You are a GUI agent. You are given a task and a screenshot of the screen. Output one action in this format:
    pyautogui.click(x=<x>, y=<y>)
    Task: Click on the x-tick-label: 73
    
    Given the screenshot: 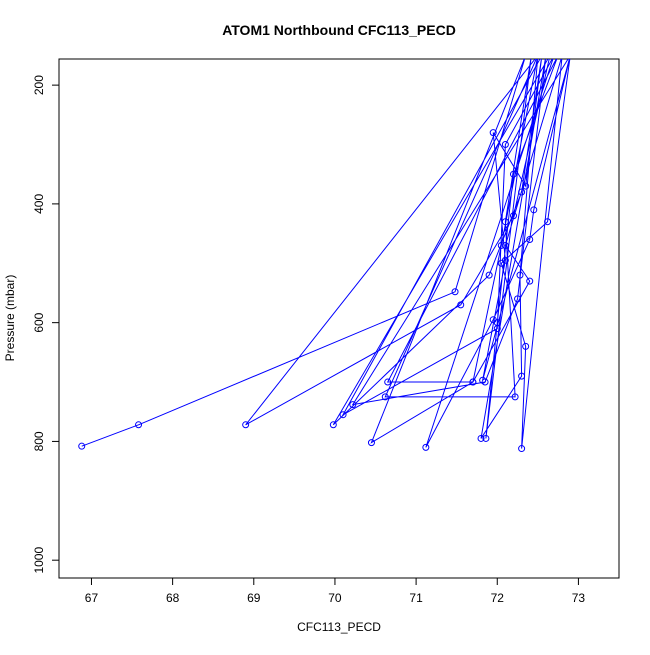 What is the action you would take?
    pyautogui.click(x=579, y=598)
    